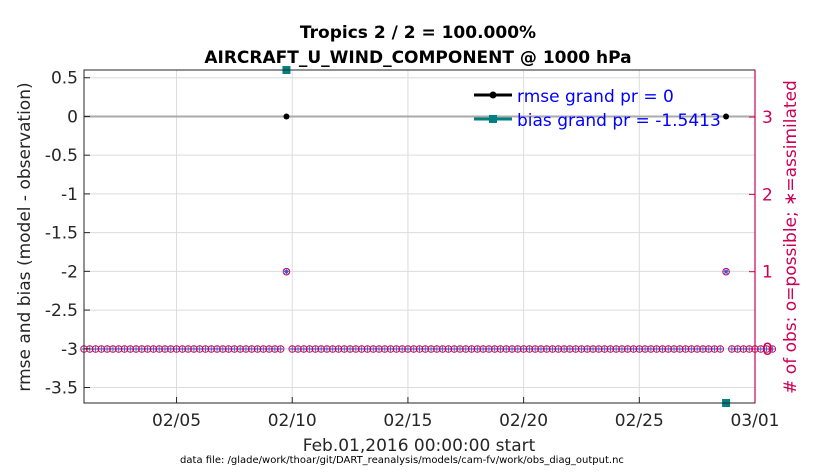 This screenshot has height=473, width=840. What do you see at coordinates (292, 421) in the screenshot?
I see `x-tick-label: 02/10` at bounding box center [292, 421].